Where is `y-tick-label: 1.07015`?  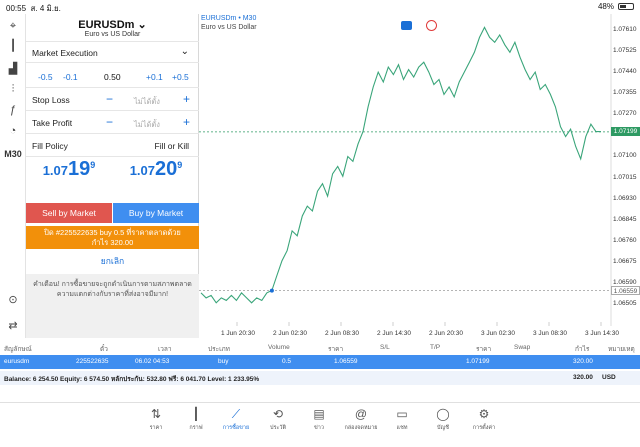
y-tick-label: 1.07015 is located at coordinates (625, 177).